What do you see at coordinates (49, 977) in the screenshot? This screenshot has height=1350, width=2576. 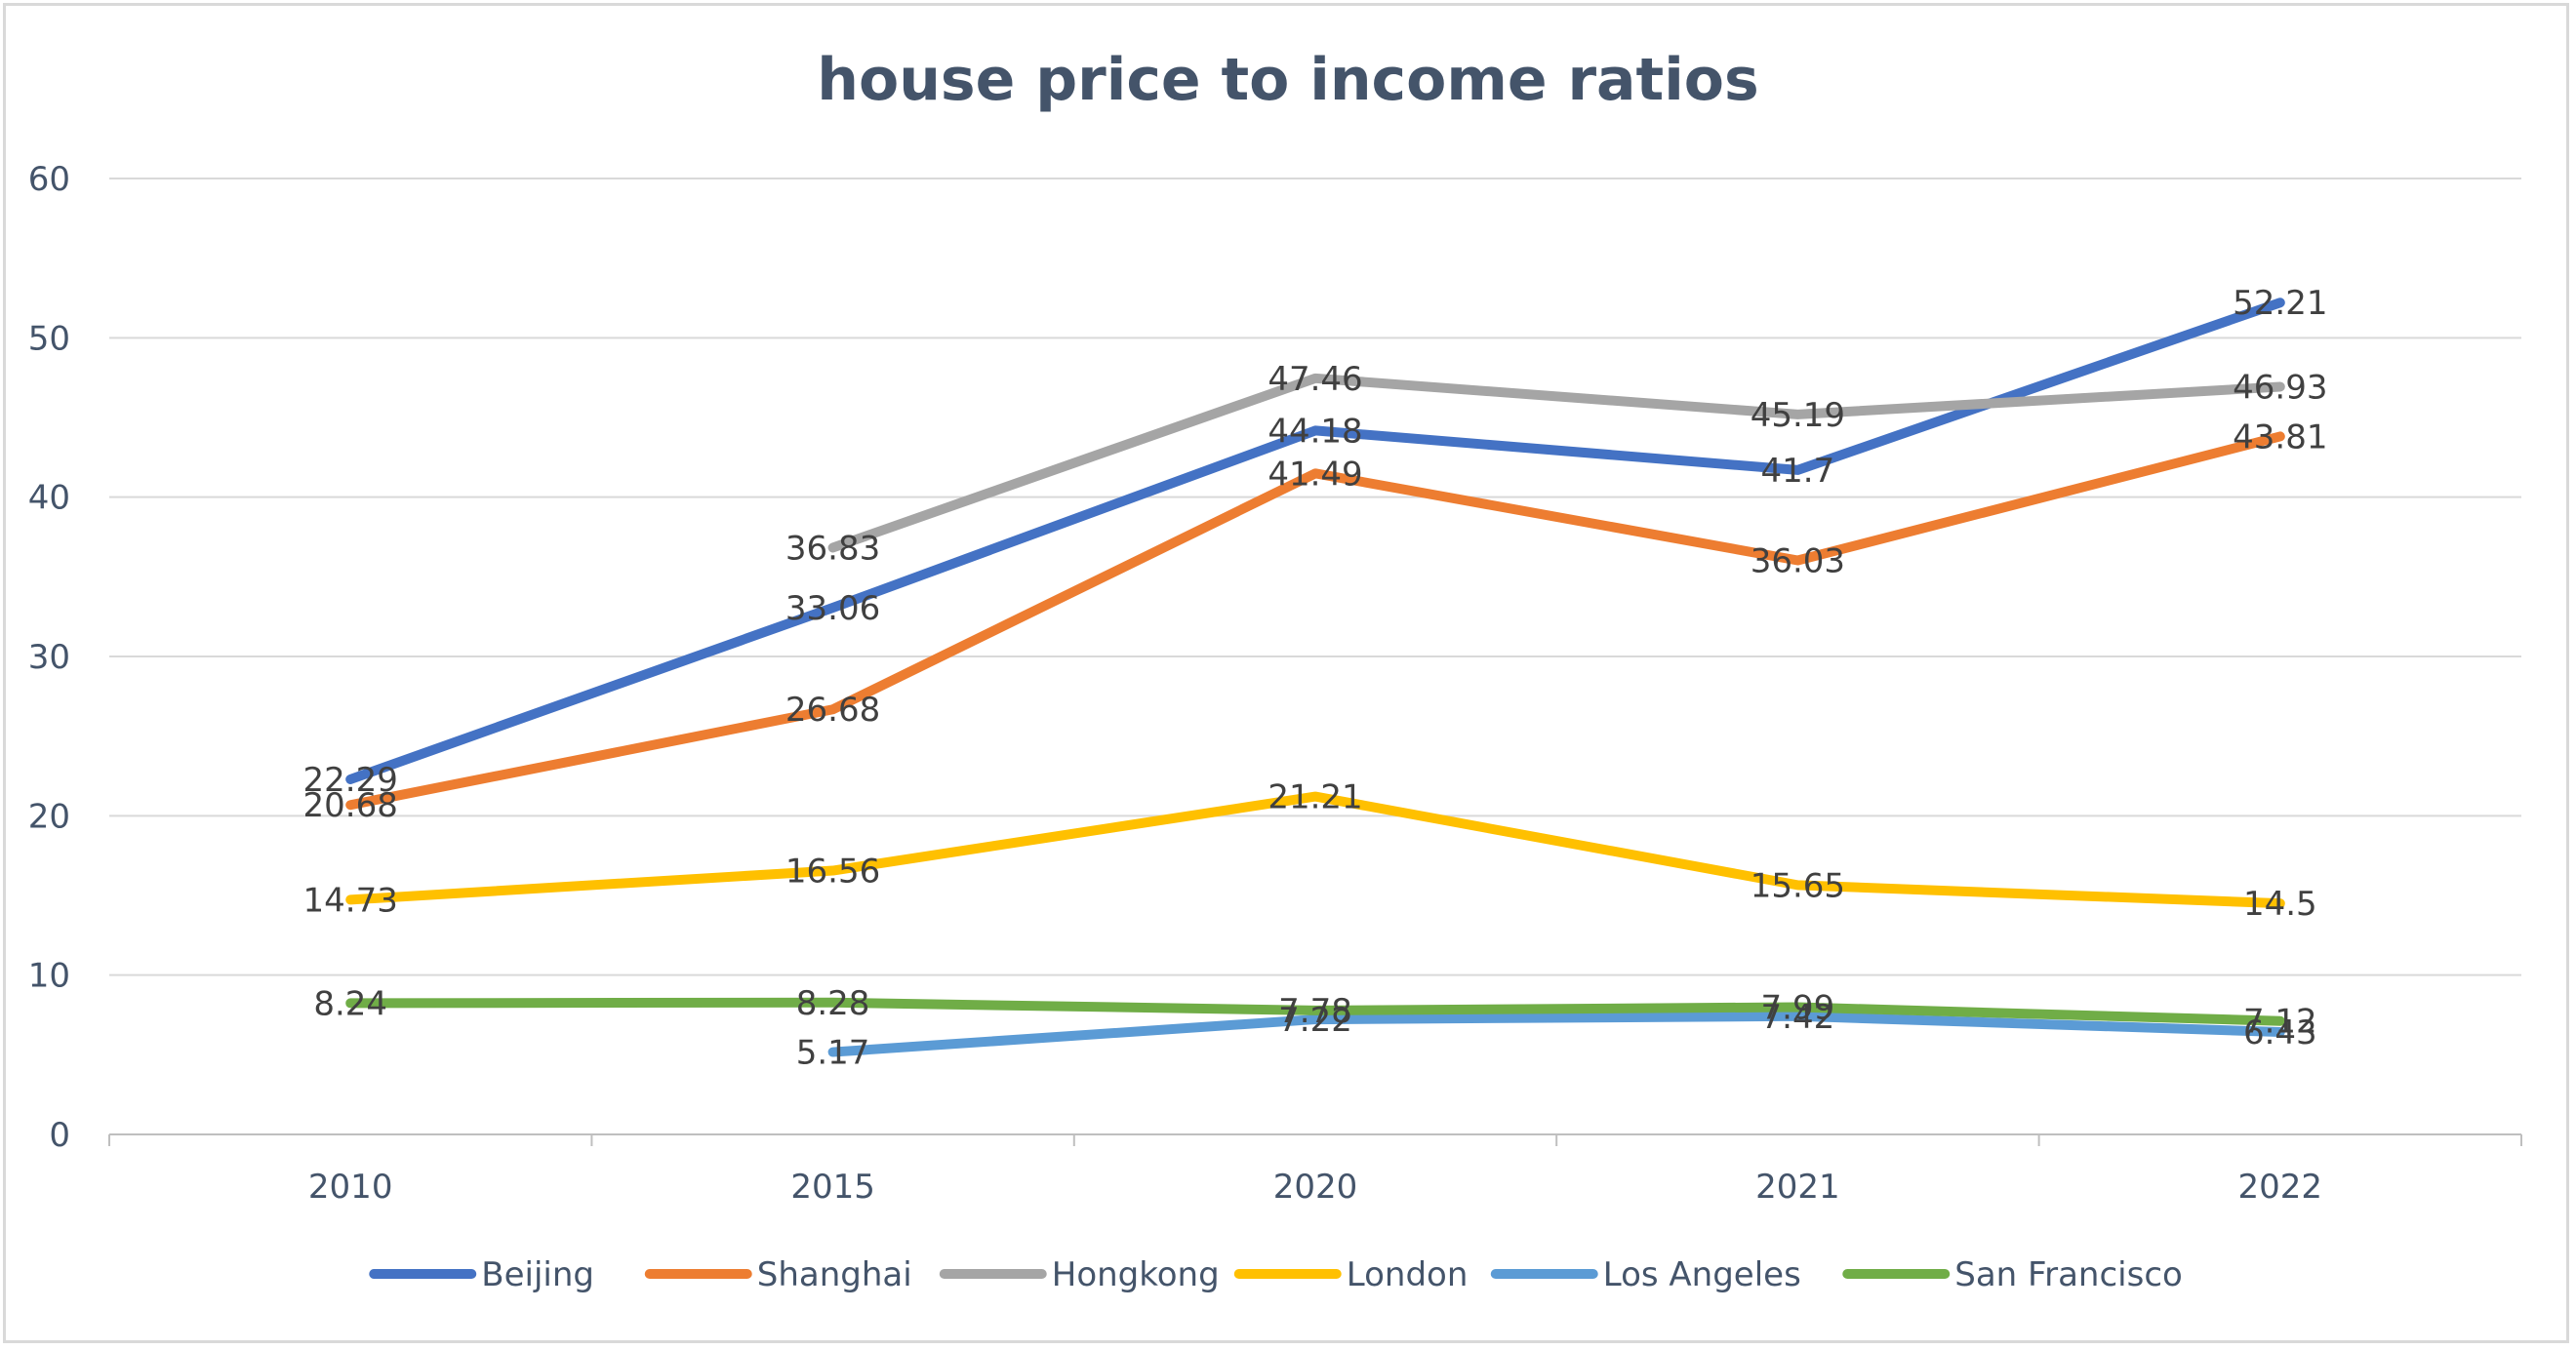 I see `y-tick-label: 10` at bounding box center [49, 977].